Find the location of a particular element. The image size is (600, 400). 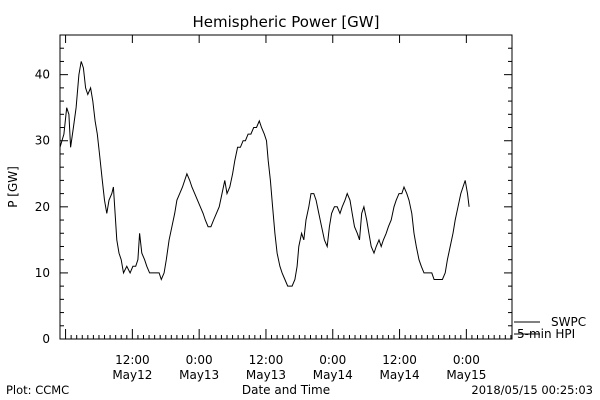

x-tick-date-label: May12 is located at coordinates (132, 375).